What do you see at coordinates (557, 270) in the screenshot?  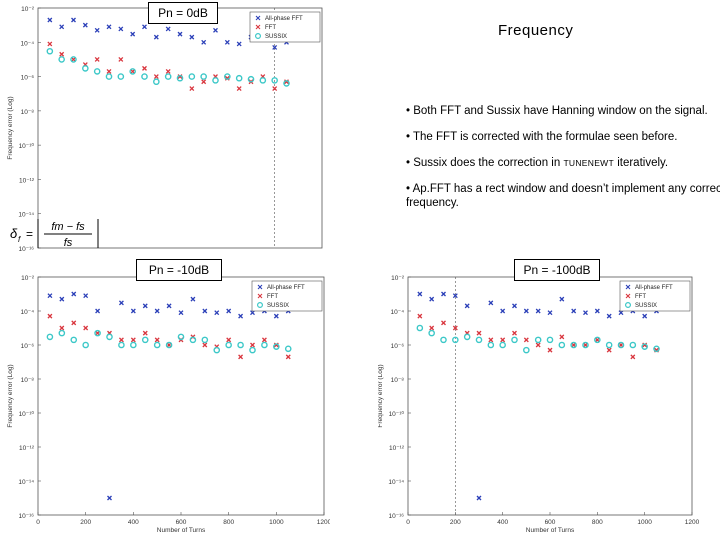 I see `panel-label-bottom-right: Pn = -100dB` at bounding box center [557, 270].